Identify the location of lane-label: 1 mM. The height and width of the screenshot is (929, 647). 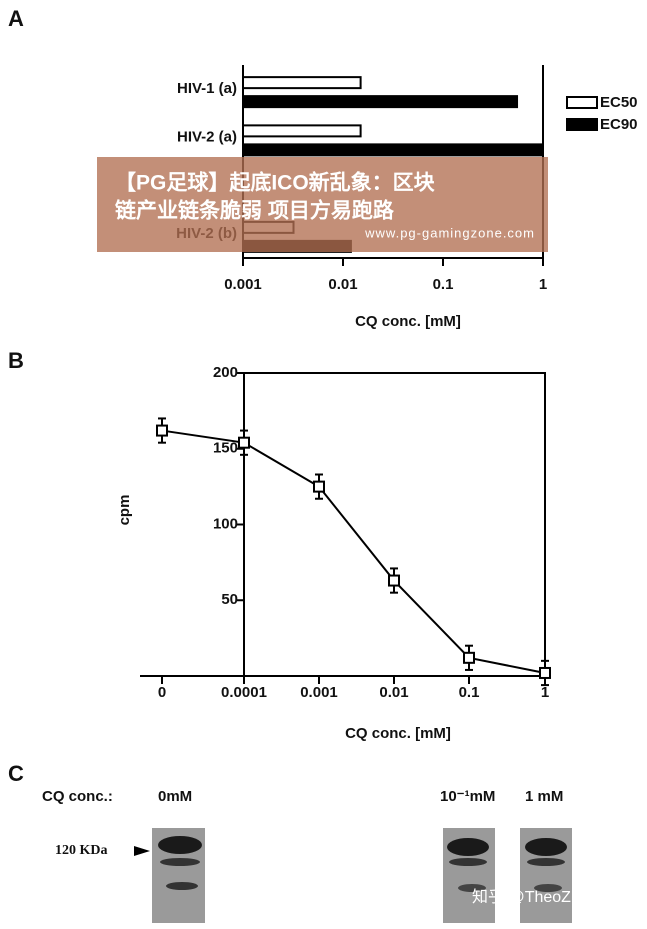
(544, 796).